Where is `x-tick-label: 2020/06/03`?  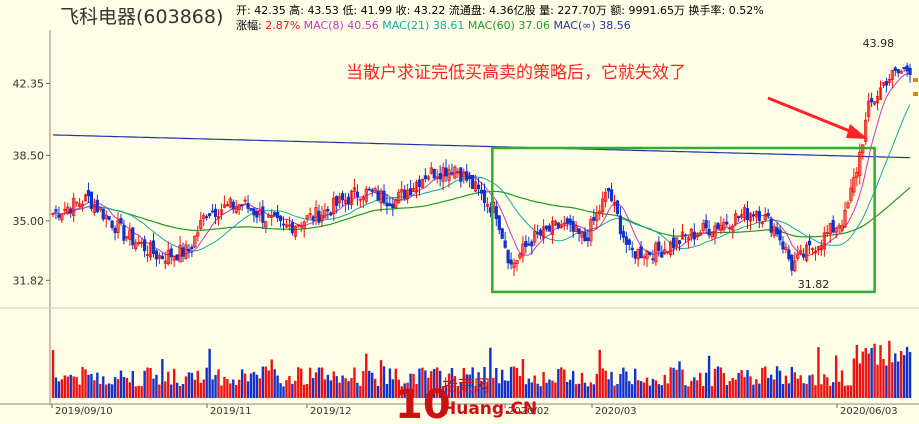 x-tick-label: 2020/06/03 is located at coordinates (869, 411).